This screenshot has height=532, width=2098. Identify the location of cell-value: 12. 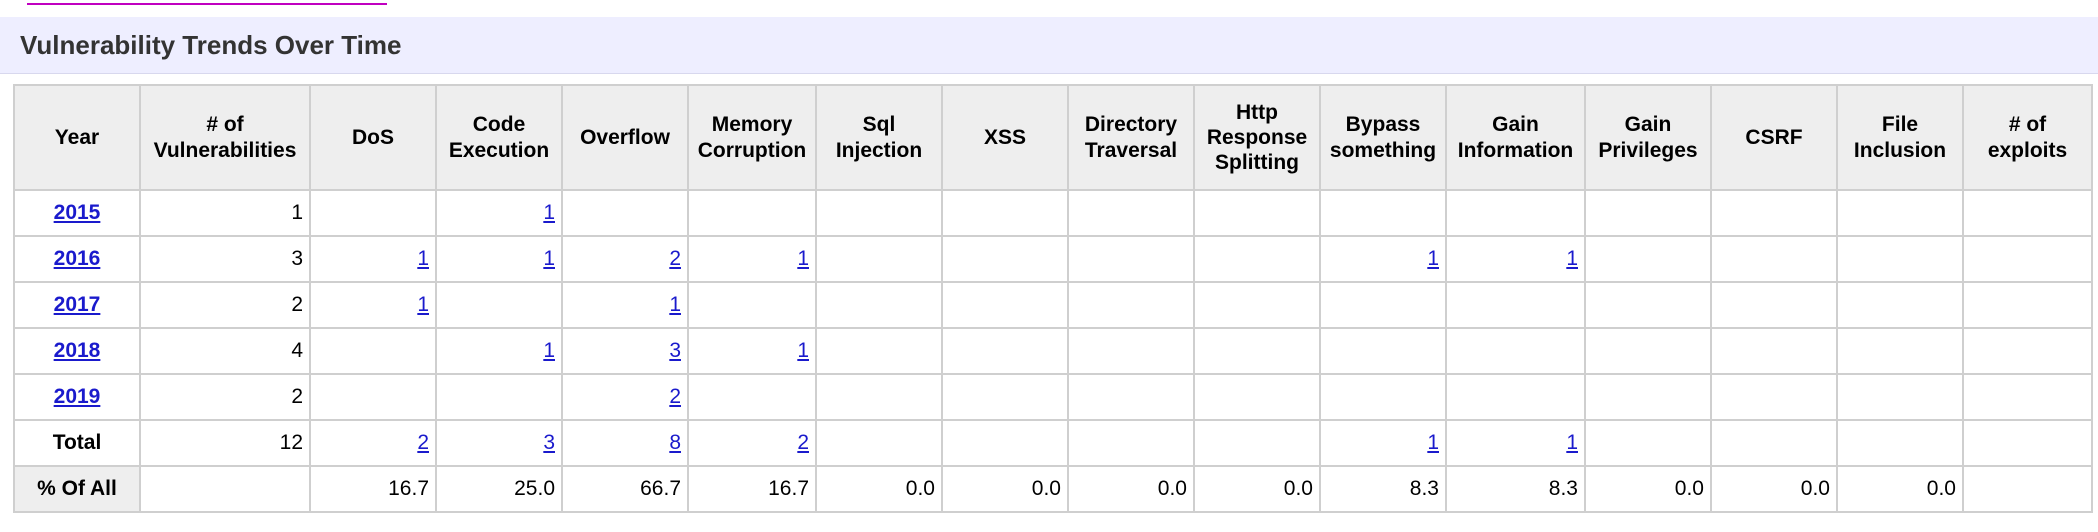
(291, 442).